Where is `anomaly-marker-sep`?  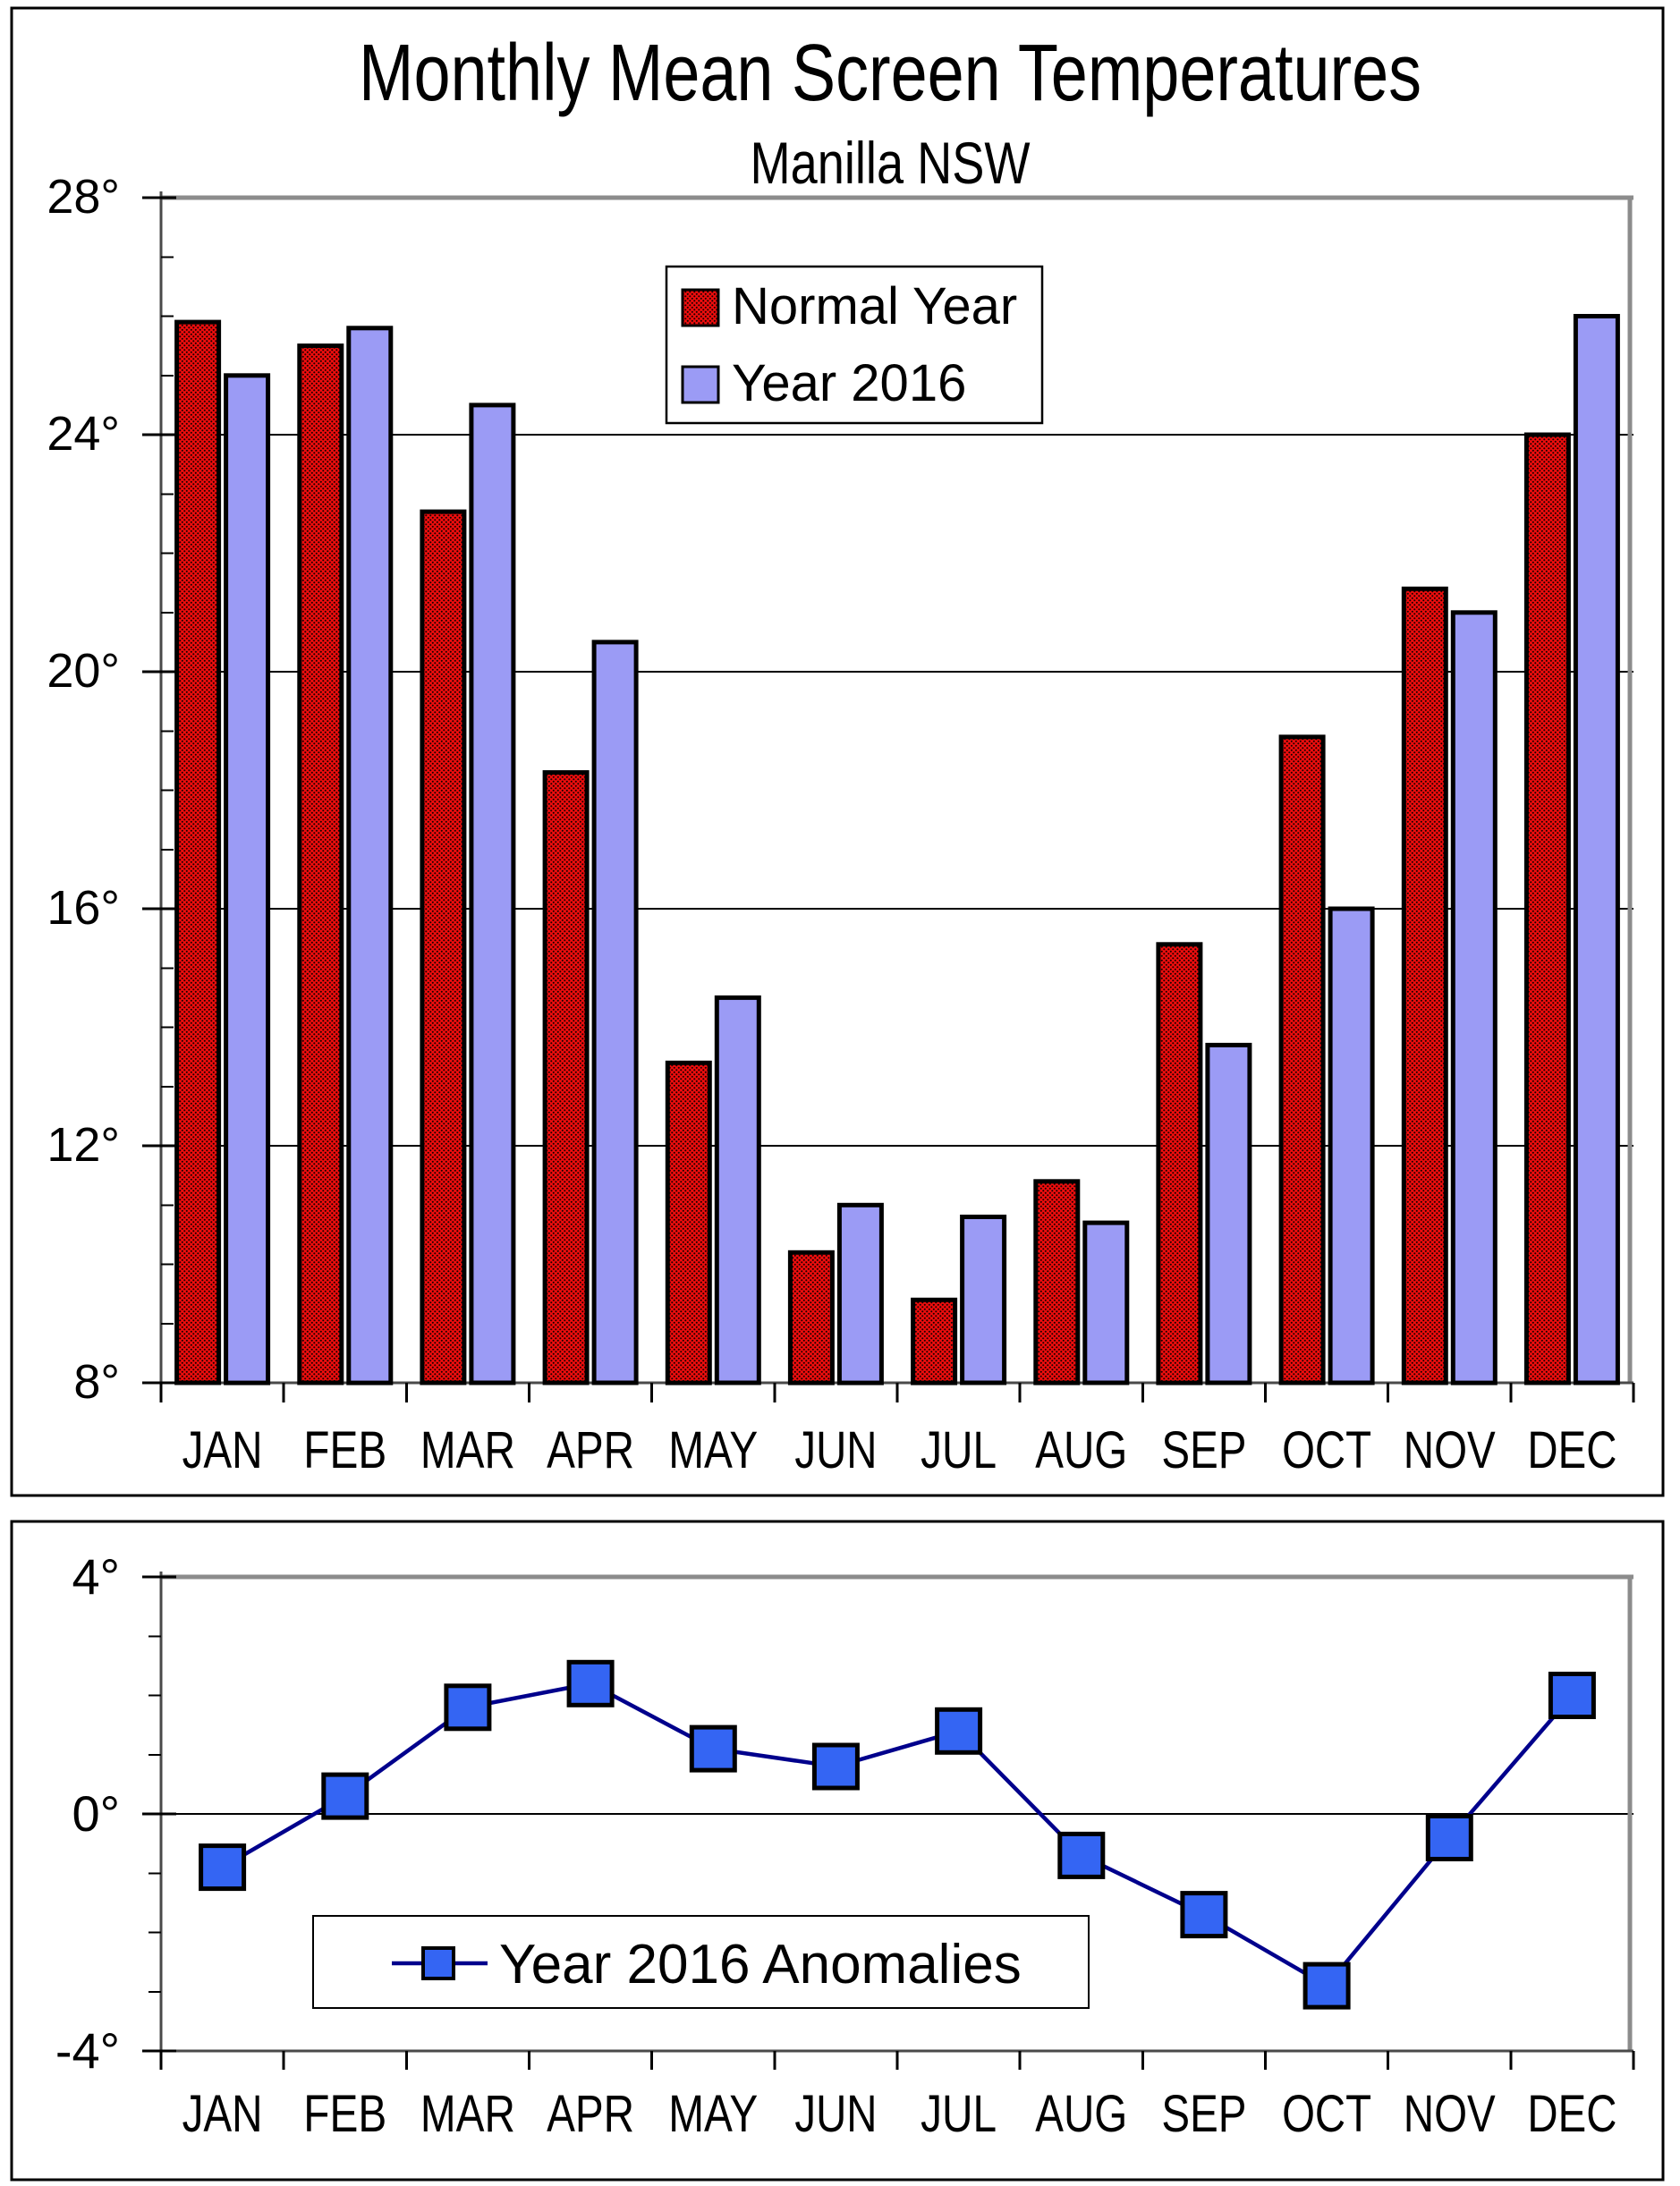 anomaly-marker-sep is located at coordinates (1204, 1915).